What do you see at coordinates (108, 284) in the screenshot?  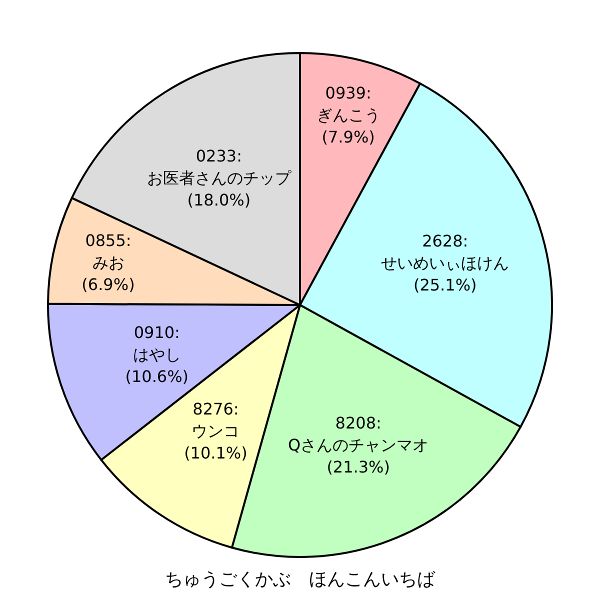 I see `data-label: (6.9%)` at bounding box center [108, 284].